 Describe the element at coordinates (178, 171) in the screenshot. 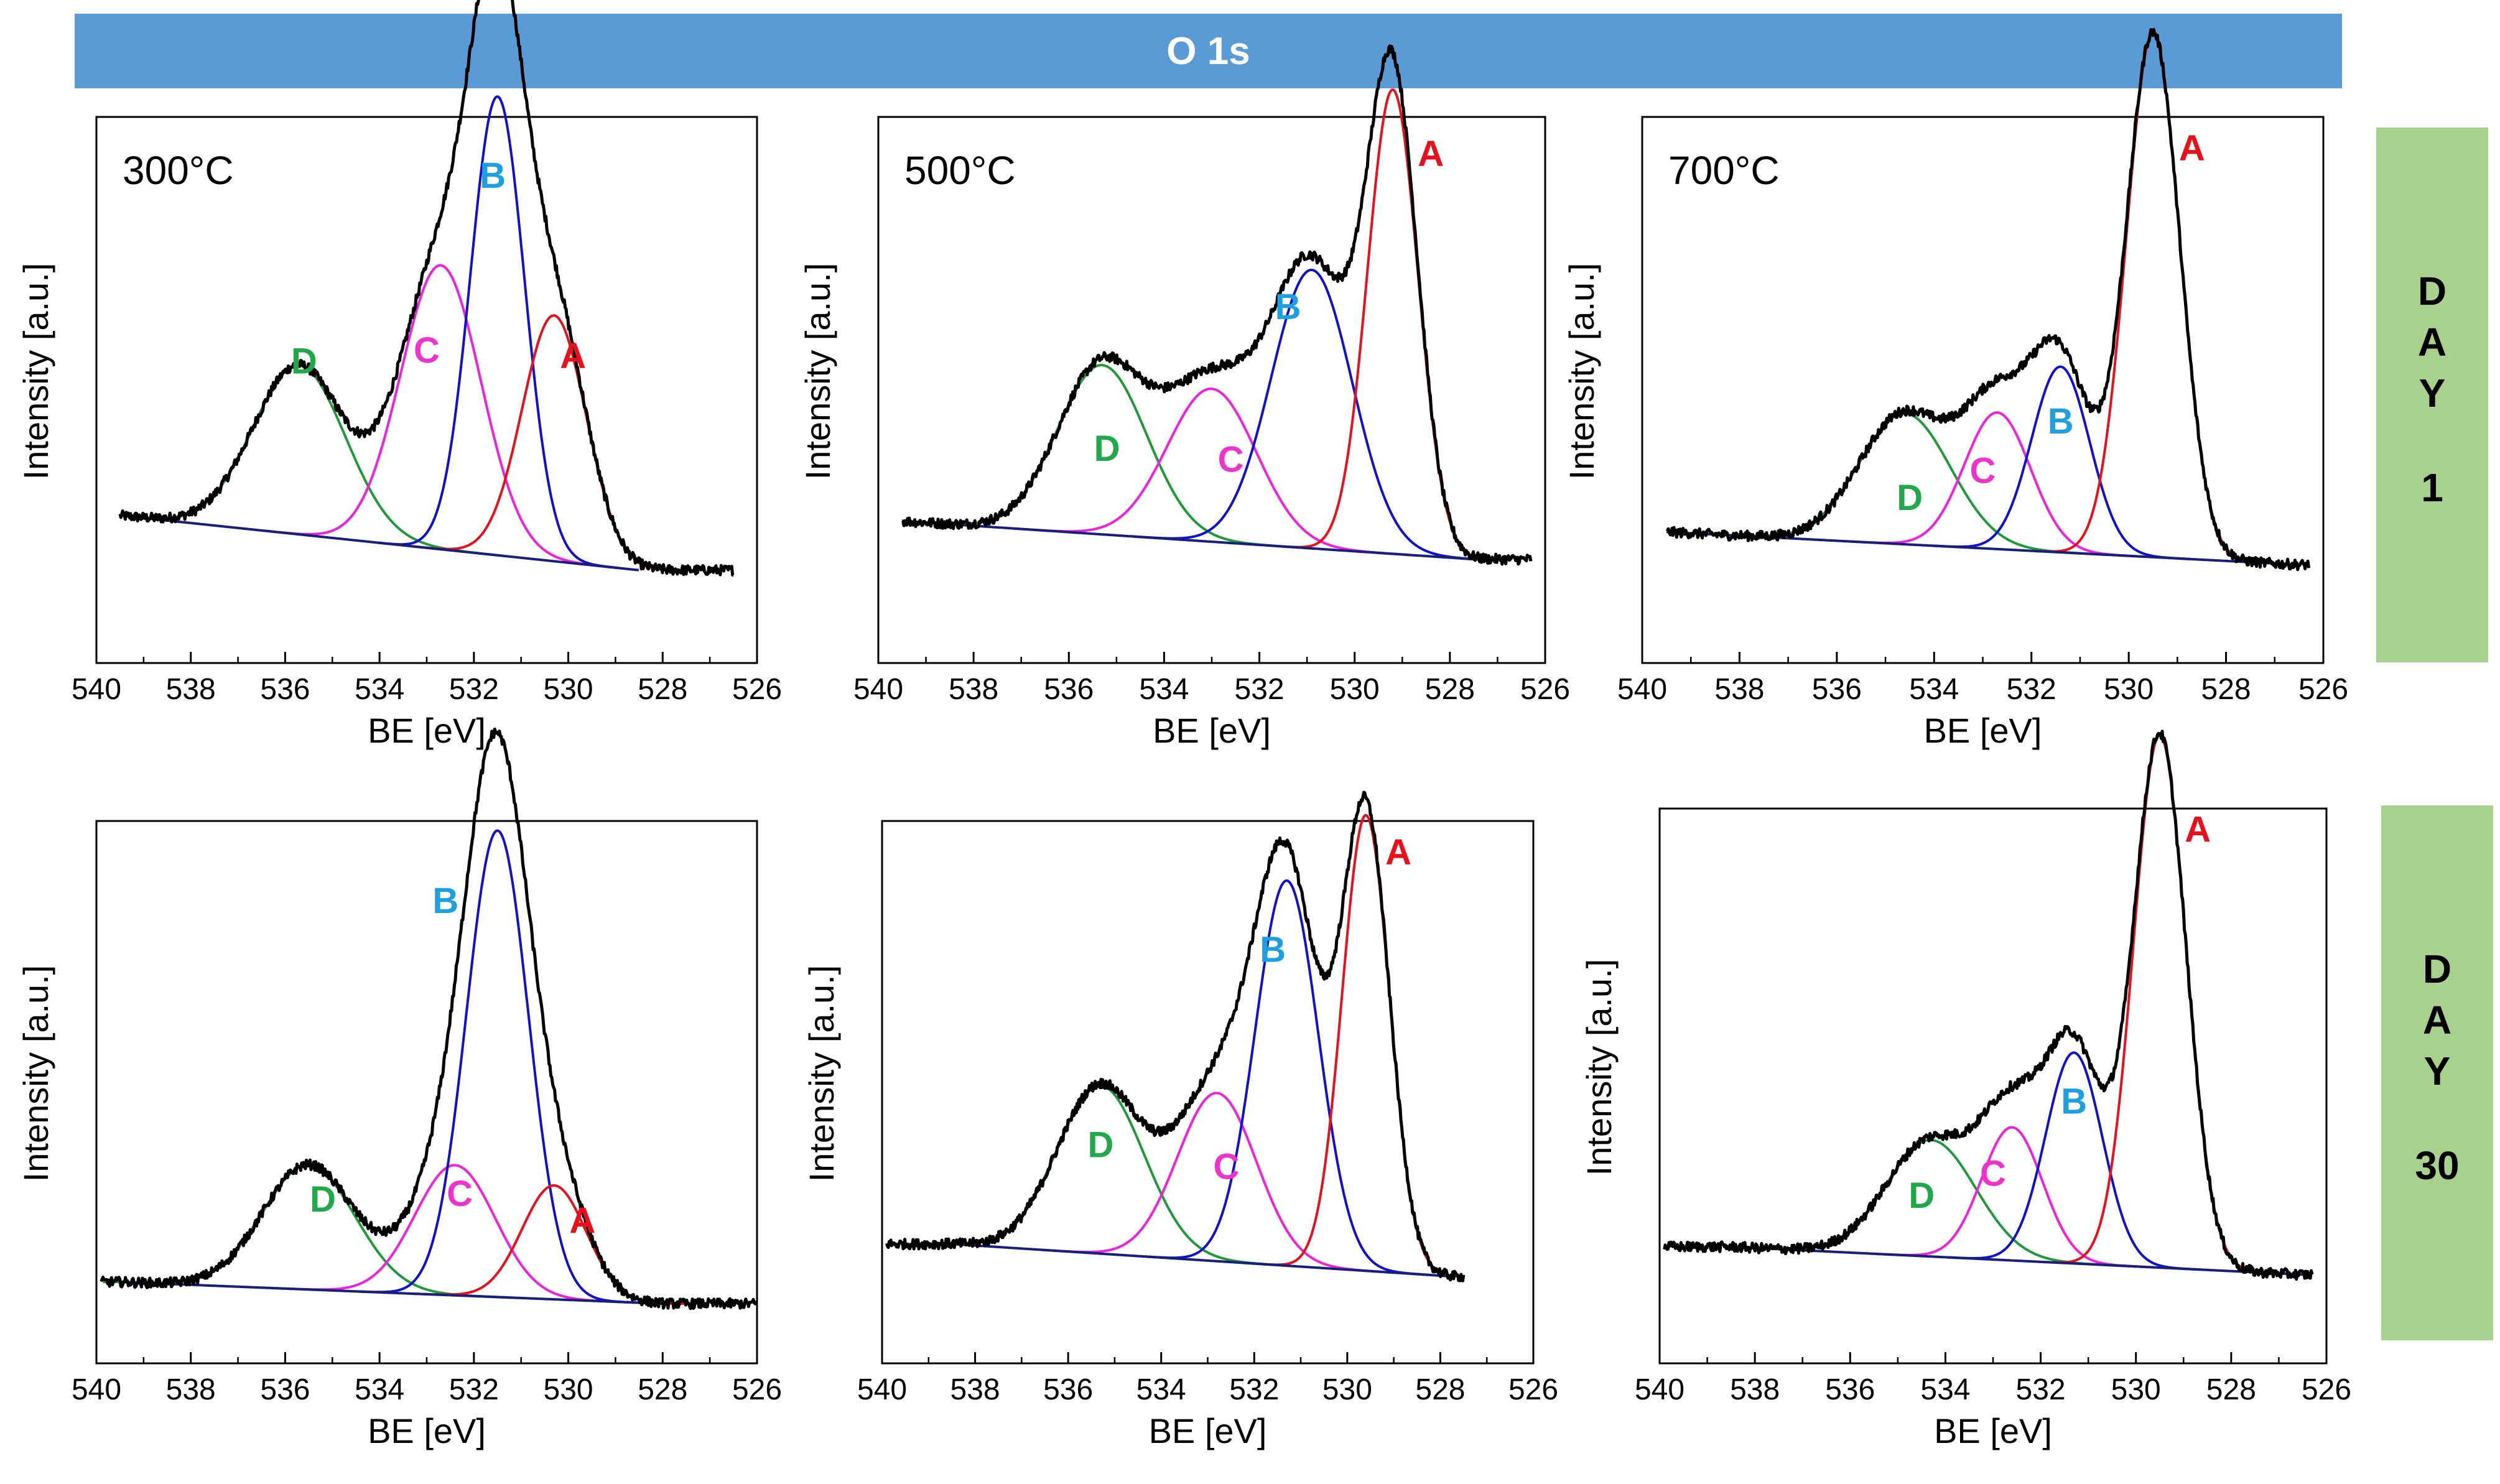

I see `temperature-label: 300°C` at that location.